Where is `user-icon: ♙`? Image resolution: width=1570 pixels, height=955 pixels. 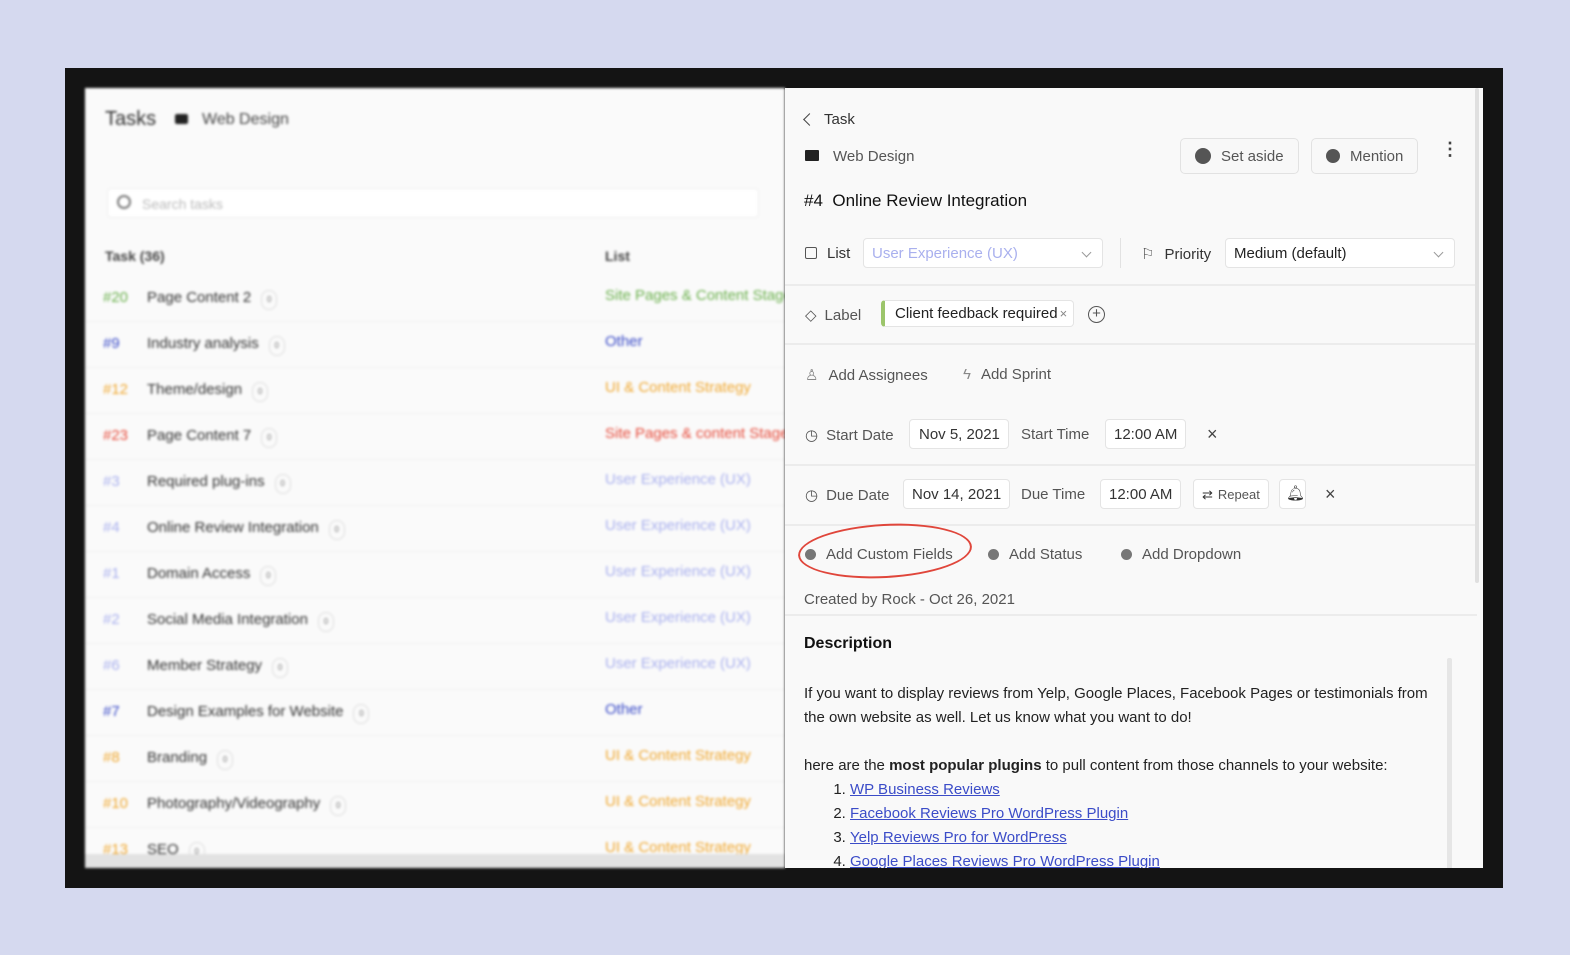
user-icon: ♙ is located at coordinates (812, 375).